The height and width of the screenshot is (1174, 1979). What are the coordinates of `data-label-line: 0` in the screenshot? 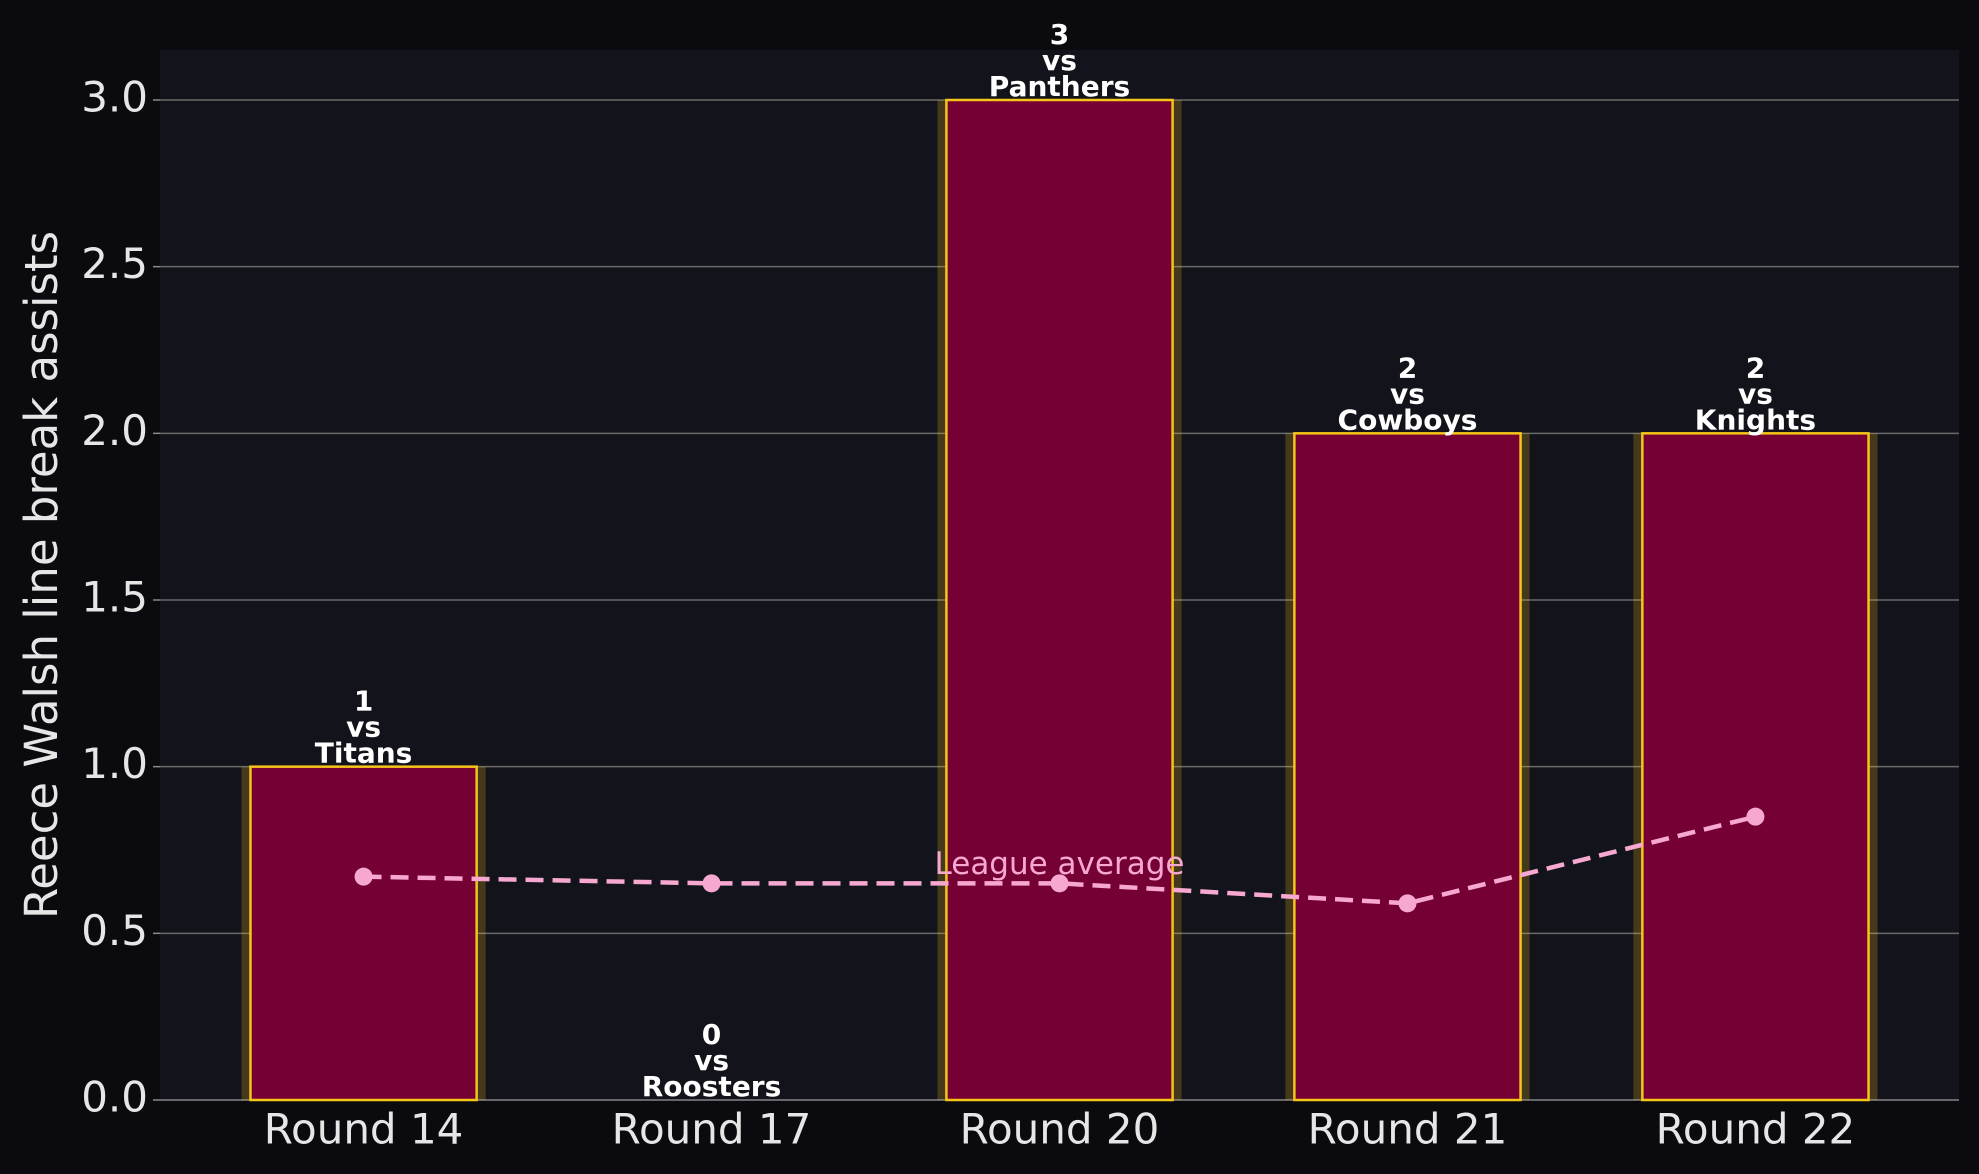 It's located at (711, 1034).